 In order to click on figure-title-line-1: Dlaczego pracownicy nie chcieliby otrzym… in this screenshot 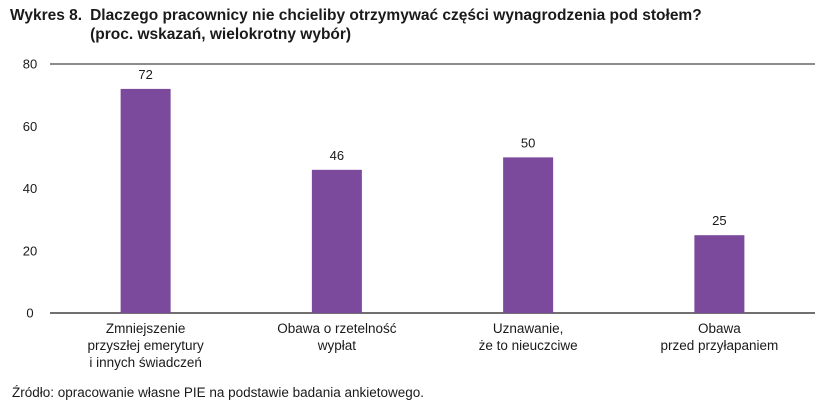, I will do `click(396, 15)`.